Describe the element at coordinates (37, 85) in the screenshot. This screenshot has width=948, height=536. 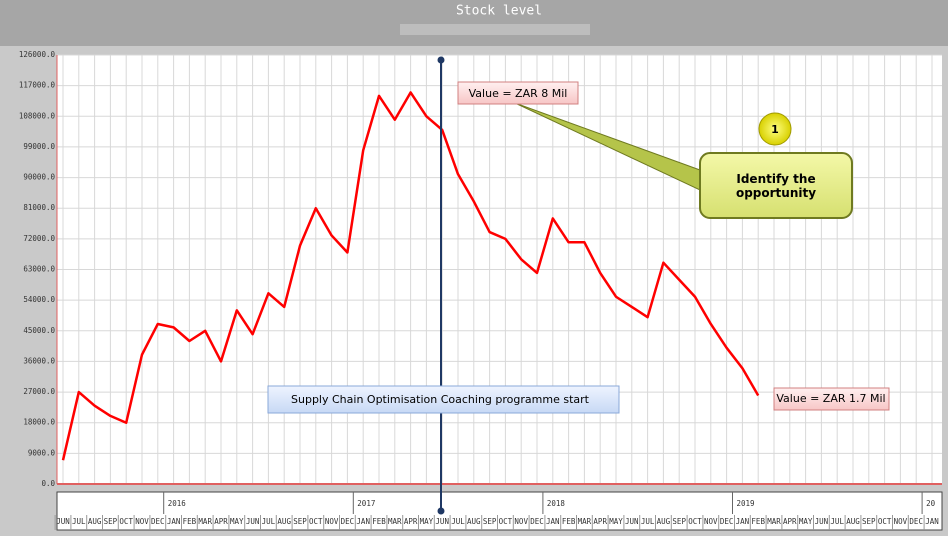
I see `y-tick-label: 117000.0` at that location.